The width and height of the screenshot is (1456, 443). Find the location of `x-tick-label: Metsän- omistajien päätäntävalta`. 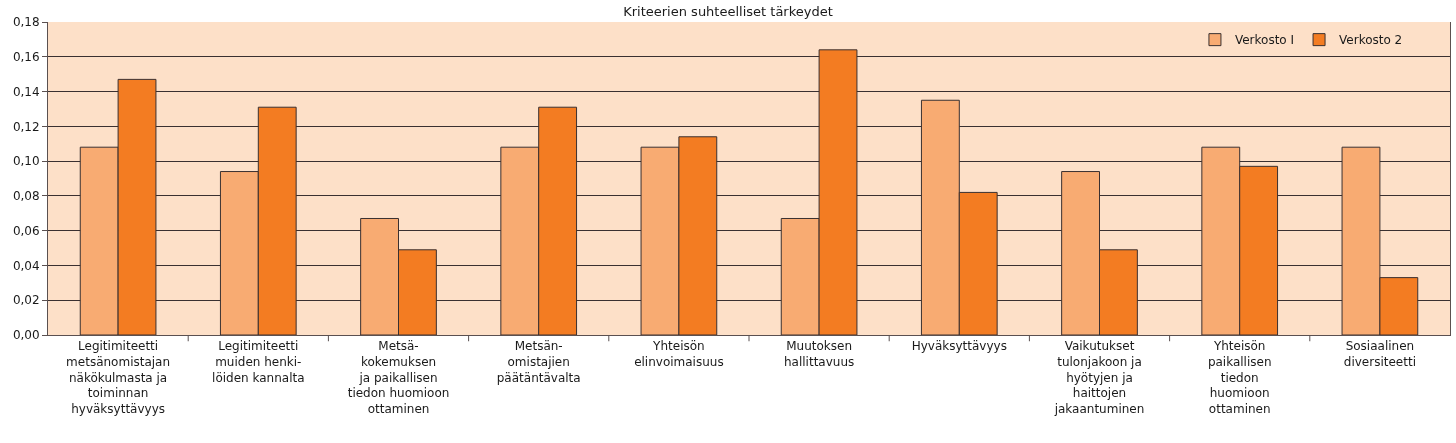

x-tick-label: Metsän- omistajien päätäntävalta is located at coordinates (538, 362).